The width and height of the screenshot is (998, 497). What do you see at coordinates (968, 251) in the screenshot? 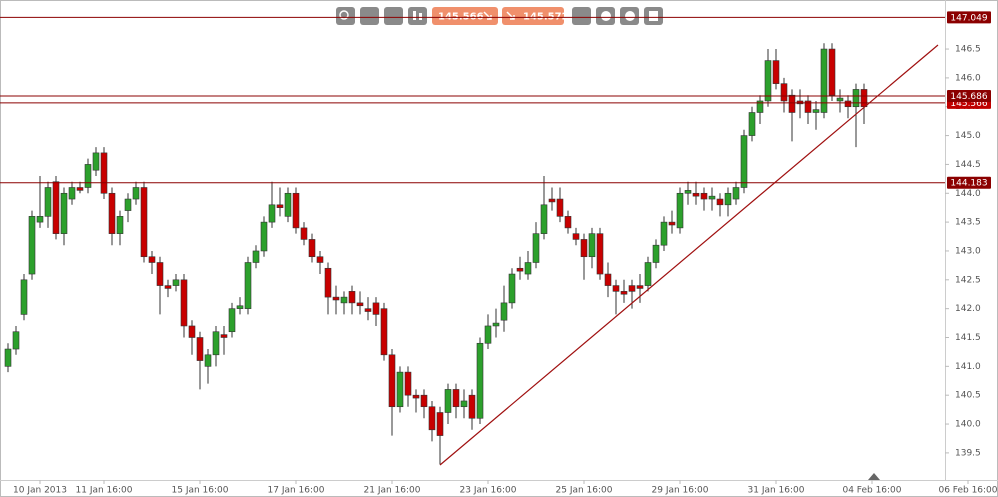
I see `y-tick-label: 143.0` at bounding box center [968, 251].